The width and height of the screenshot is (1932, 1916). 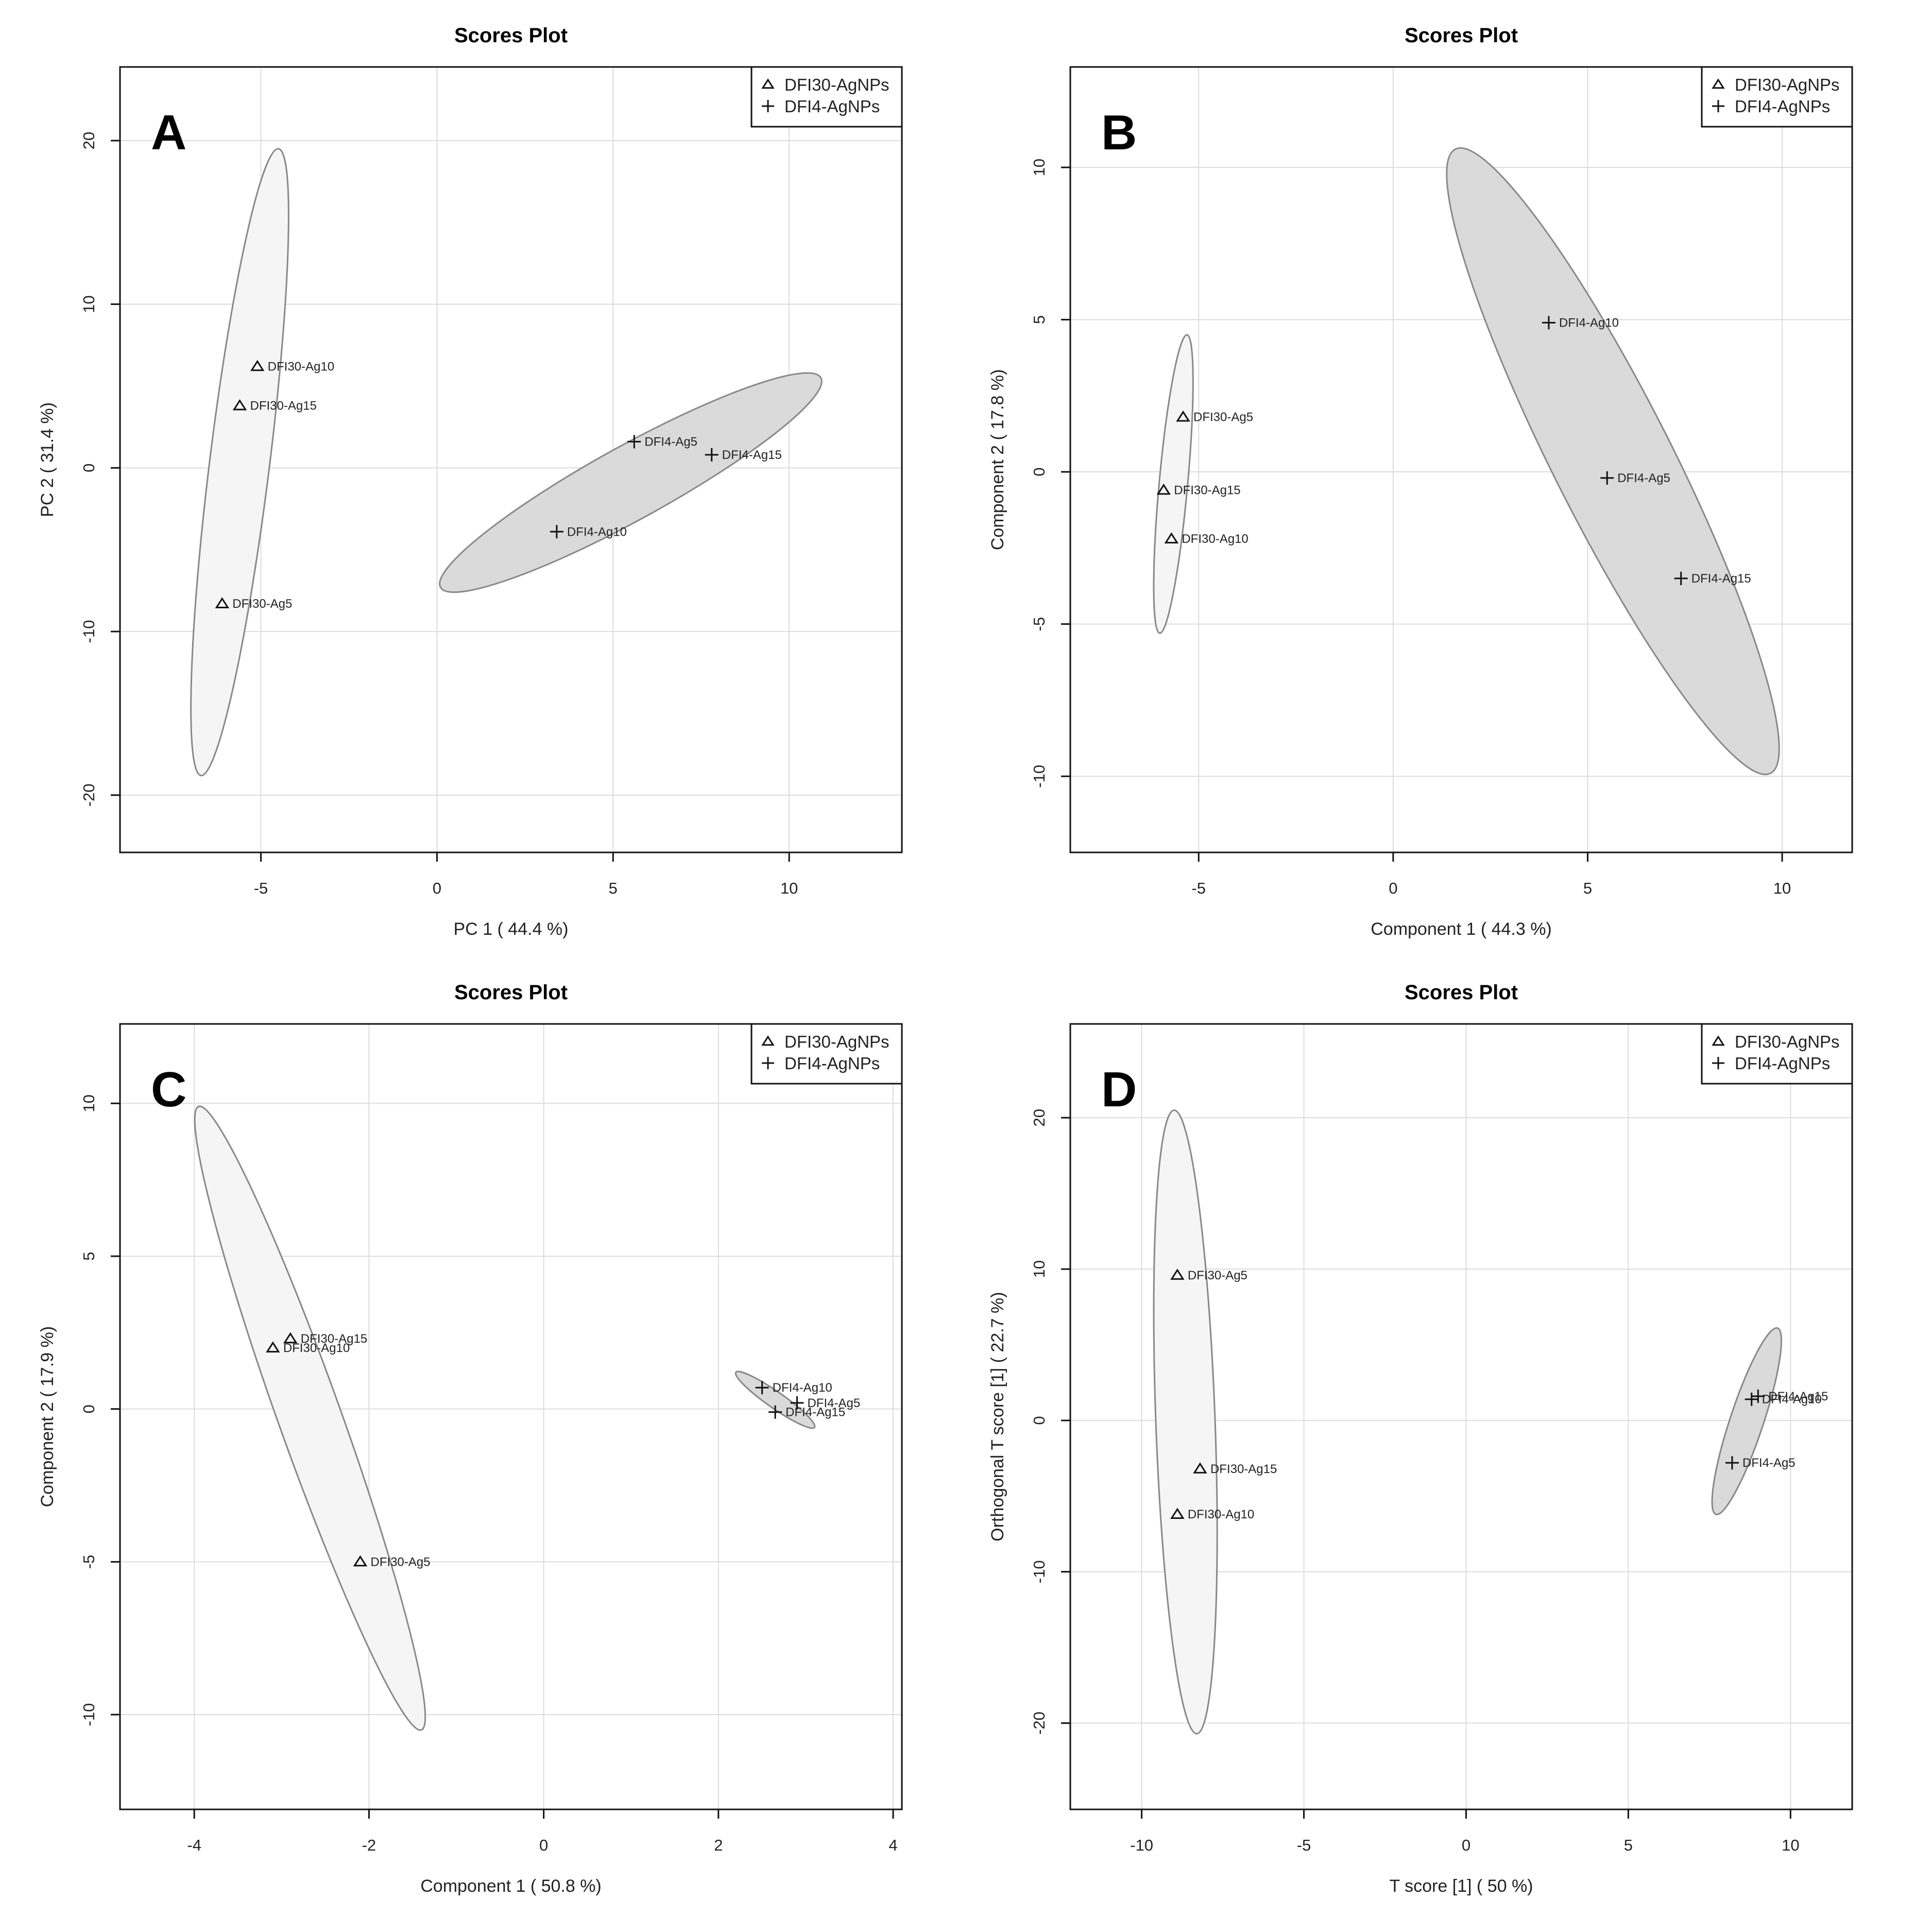 What do you see at coordinates (47, 1417) in the screenshot?
I see `y-axis-title: Component 2 ( 17.9 %)` at bounding box center [47, 1417].